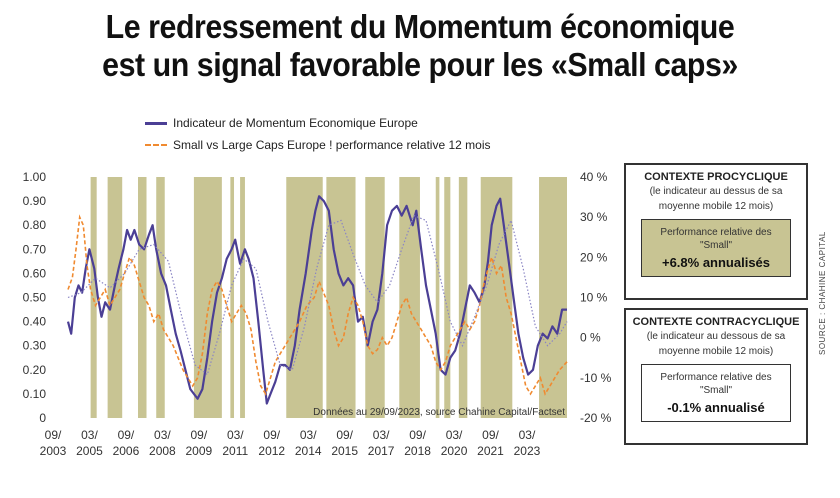  I want to click on y-tick-right-2: 0 %, so click(590, 338).